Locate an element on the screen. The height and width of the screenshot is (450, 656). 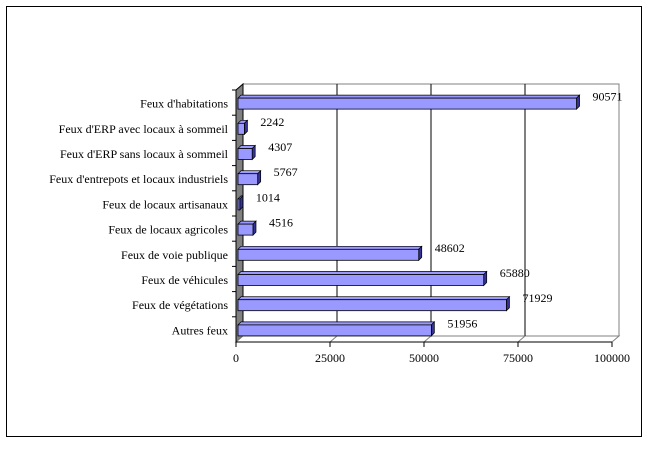
category-label: Feux d'ERP avec locaux à sommeil is located at coordinates (144, 129).